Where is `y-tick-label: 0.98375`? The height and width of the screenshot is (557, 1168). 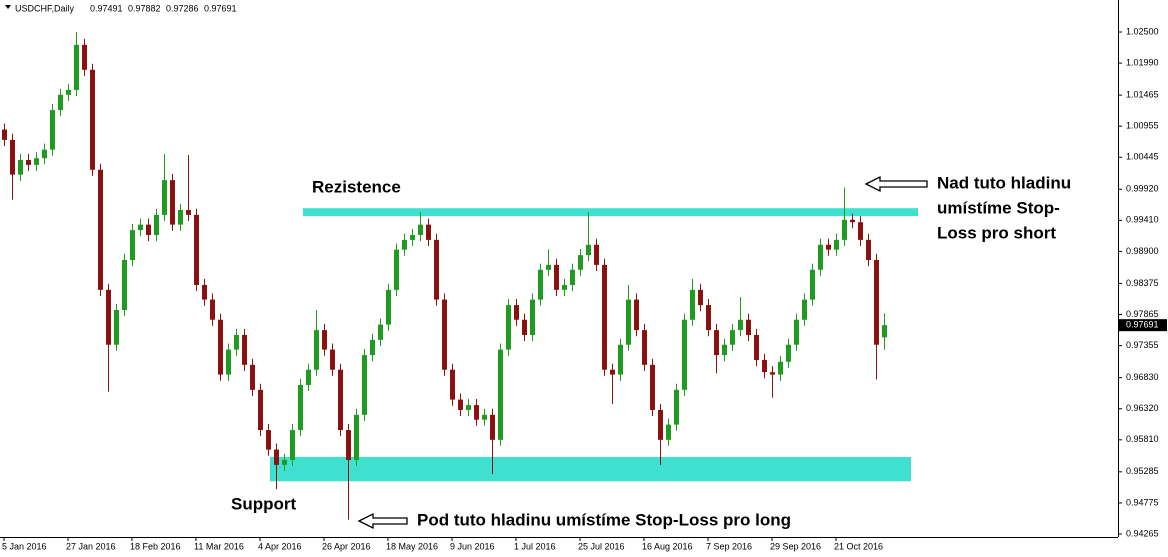
y-tick-label: 0.98375 is located at coordinates (1142, 283).